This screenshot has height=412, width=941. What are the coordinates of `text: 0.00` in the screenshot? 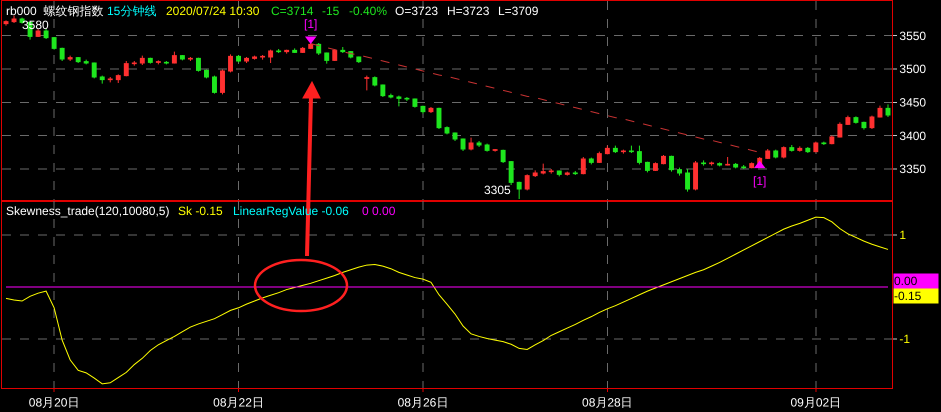 It's located at (906, 281).